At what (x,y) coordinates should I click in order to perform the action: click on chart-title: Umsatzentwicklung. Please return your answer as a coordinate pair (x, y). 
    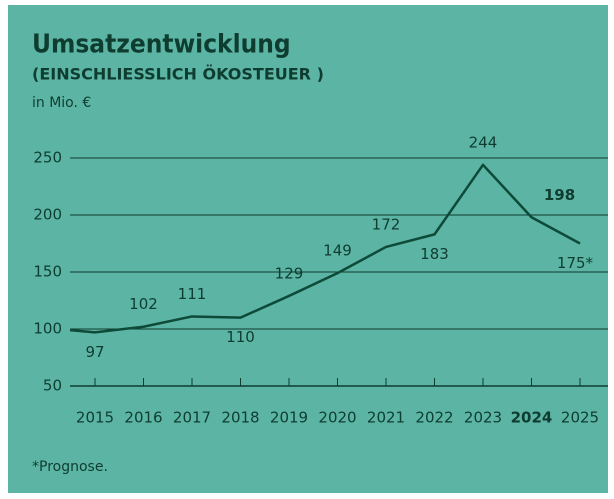
    Looking at the image, I should click on (161, 45).